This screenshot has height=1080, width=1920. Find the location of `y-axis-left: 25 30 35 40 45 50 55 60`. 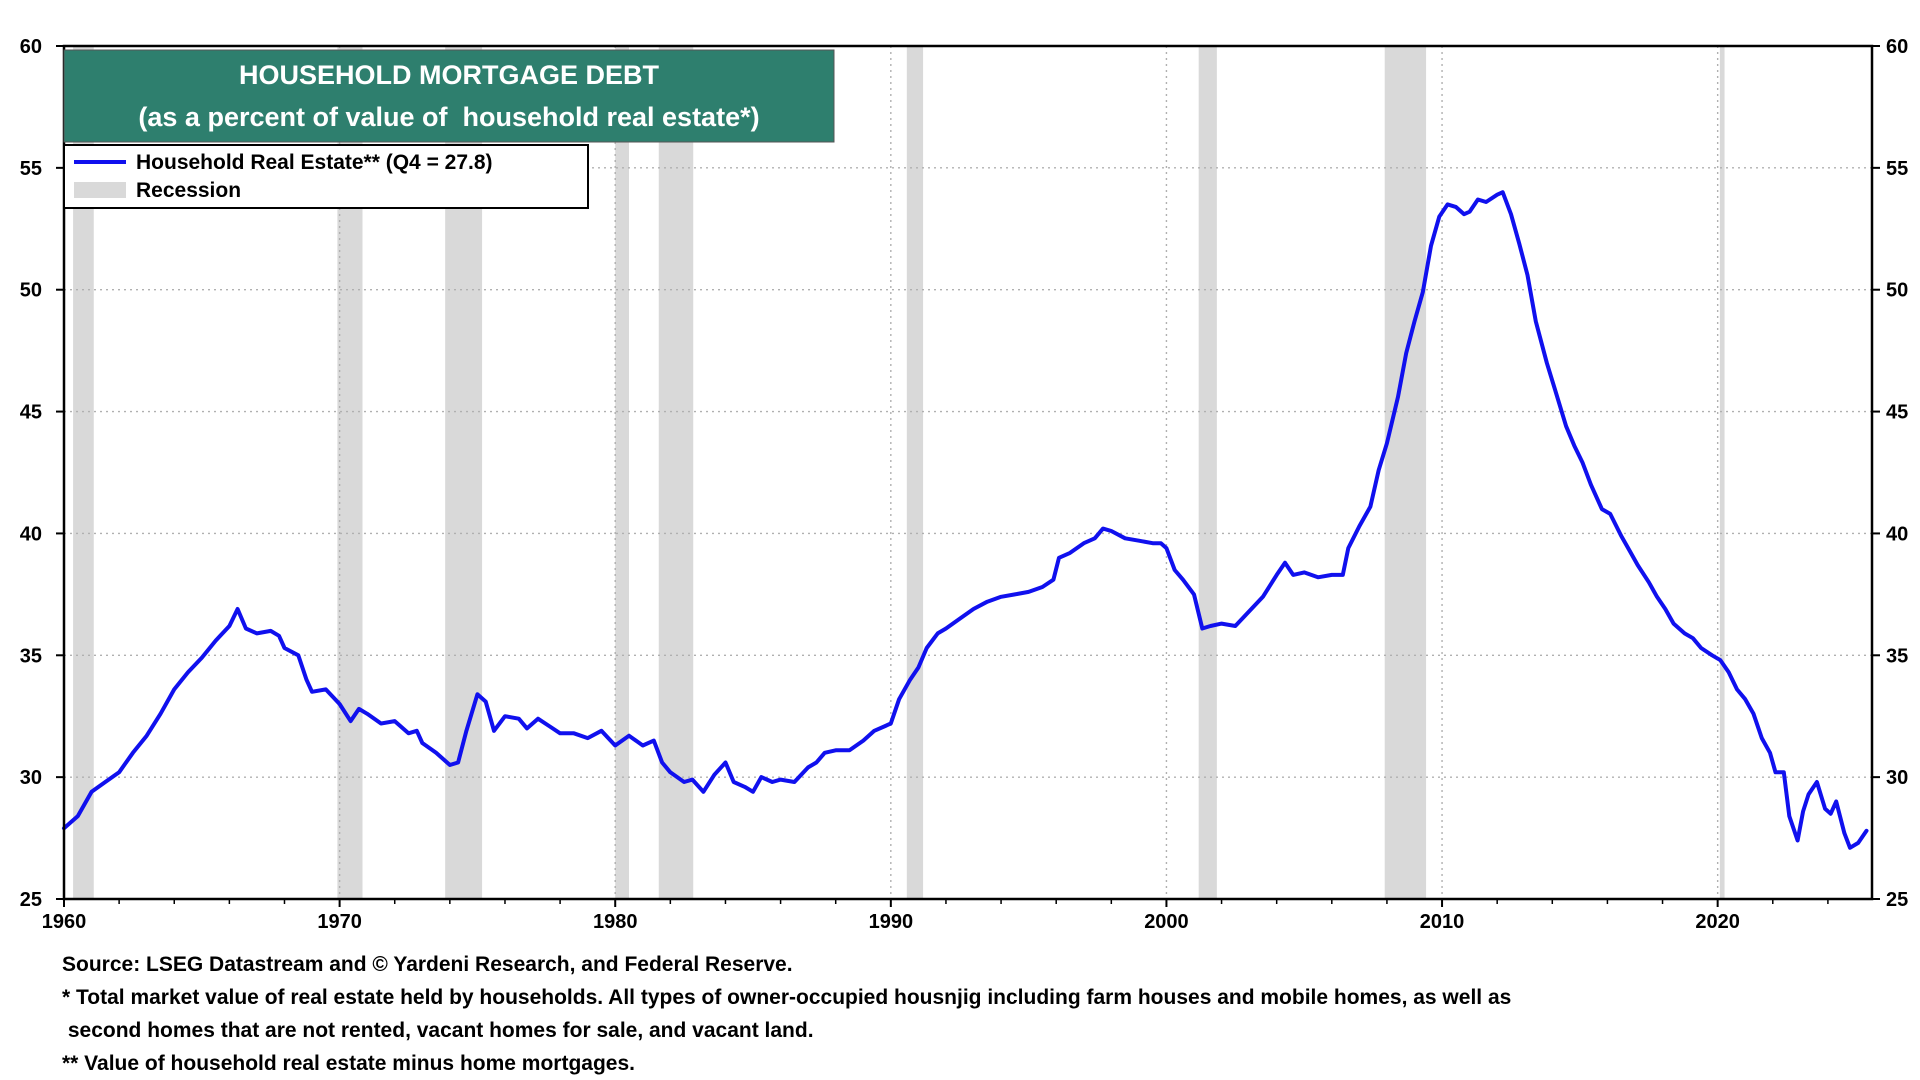

y-axis-left: 25 30 35 40 45 50 55 60 is located at coordinates (42, 473).